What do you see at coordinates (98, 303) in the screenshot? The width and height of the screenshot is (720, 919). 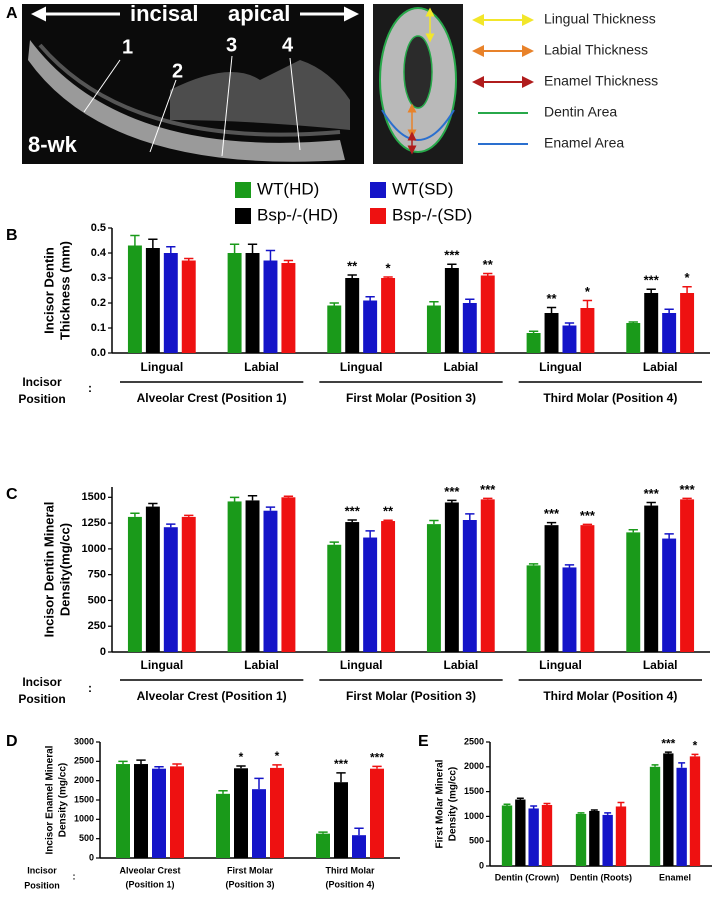 I see `y-tick-label: 0.2` at bounding box center [98, 303].